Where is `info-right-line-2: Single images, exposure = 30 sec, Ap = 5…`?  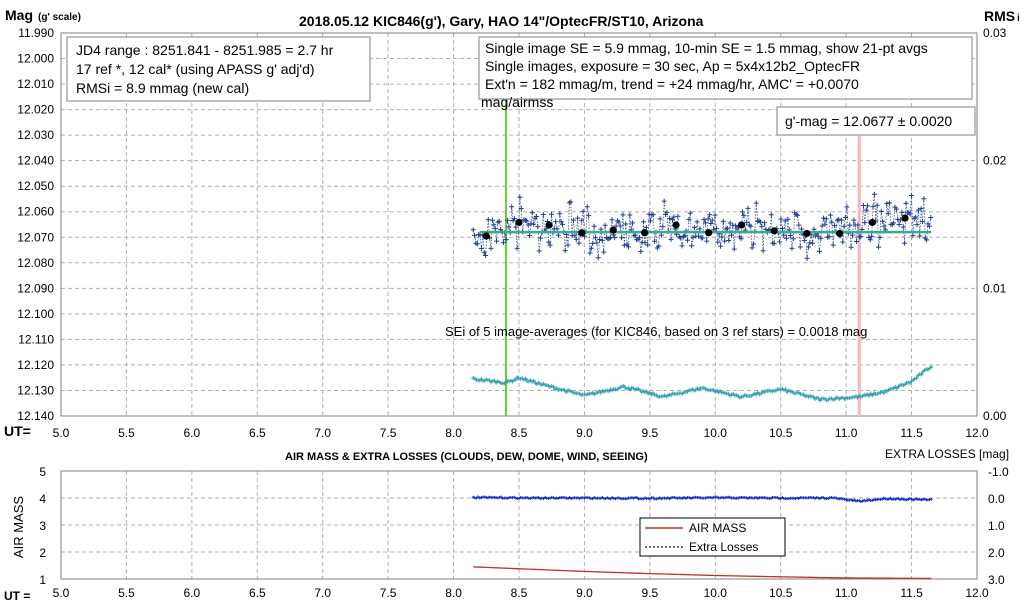 info-right-line-2: Single images, exposure = 30 sec, Ap = 5… is located at coordinates (672, 66).